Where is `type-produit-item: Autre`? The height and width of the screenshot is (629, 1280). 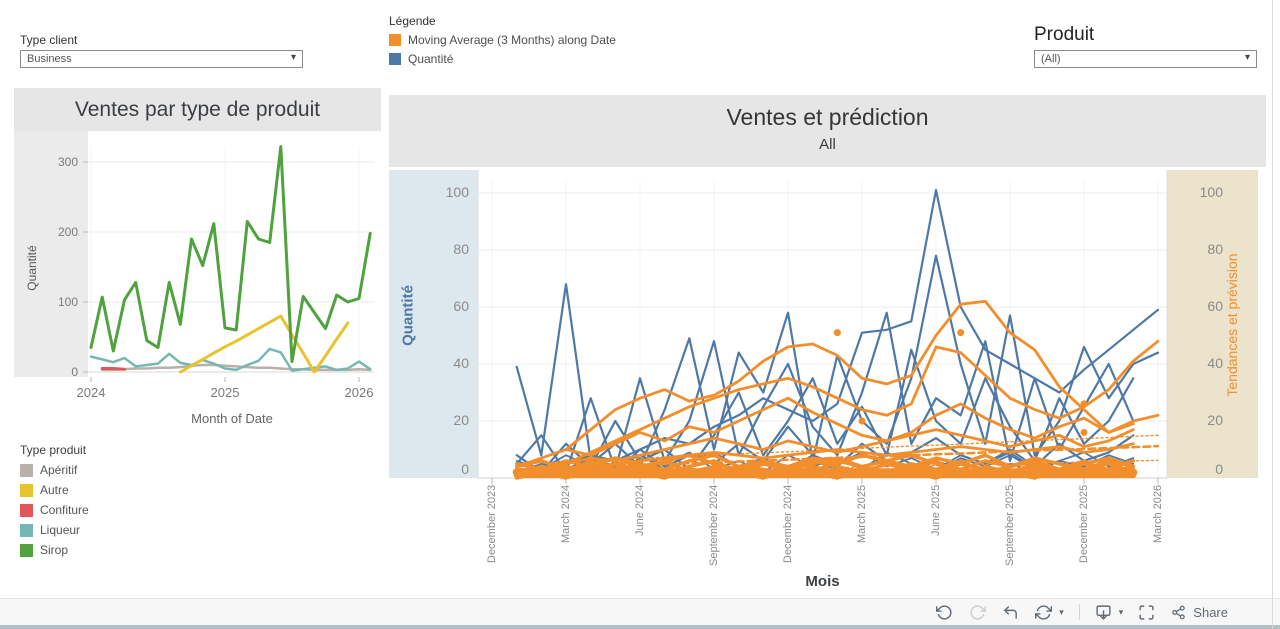 type-produit-item: Autre is located at coordinates (54, 490).